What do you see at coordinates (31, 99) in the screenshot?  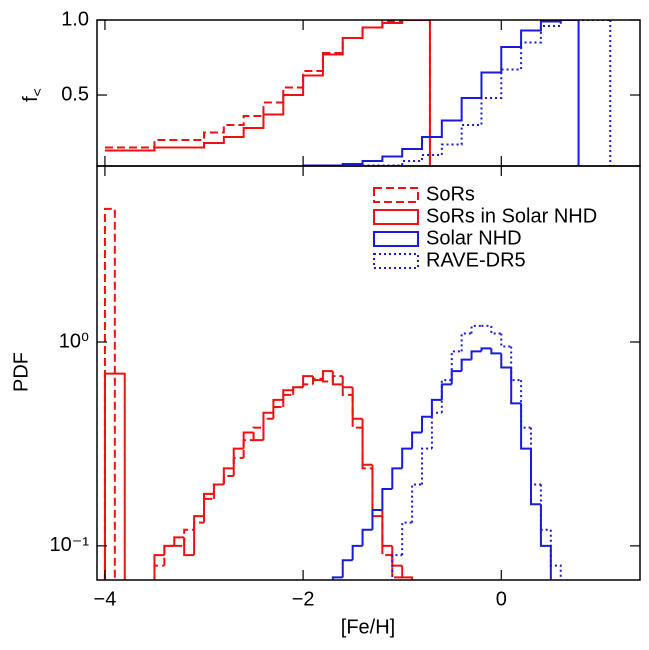 I see `y-label-main: f` at bounding box center [31, 99].